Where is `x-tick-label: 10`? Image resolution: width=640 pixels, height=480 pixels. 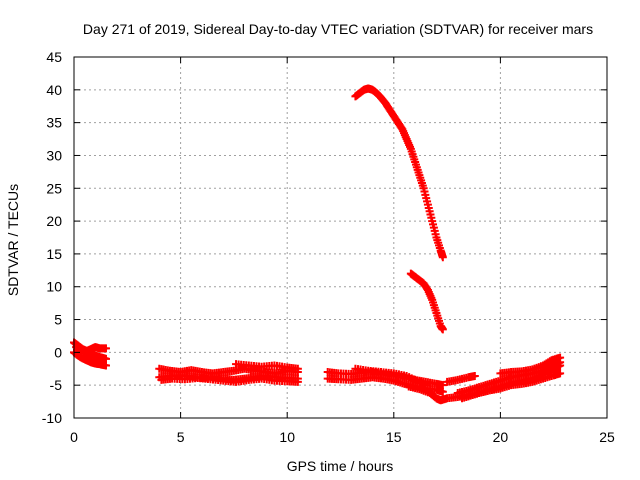
x-tick-label: 10 is located at coordinates (287, 437).